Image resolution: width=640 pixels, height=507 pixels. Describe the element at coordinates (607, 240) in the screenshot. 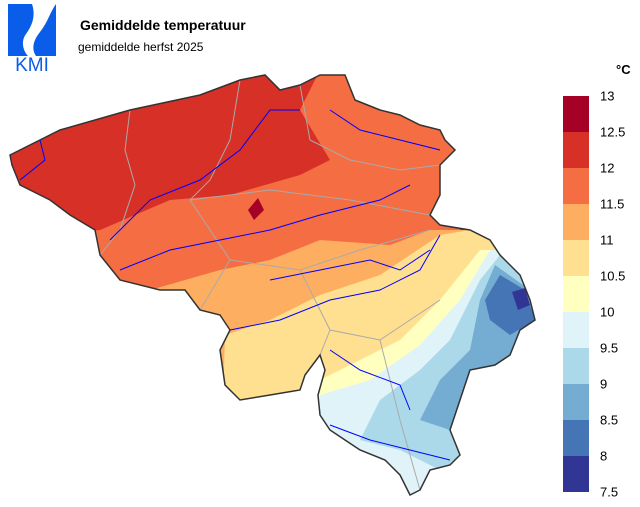

I see `legend-label: 11` at that location.